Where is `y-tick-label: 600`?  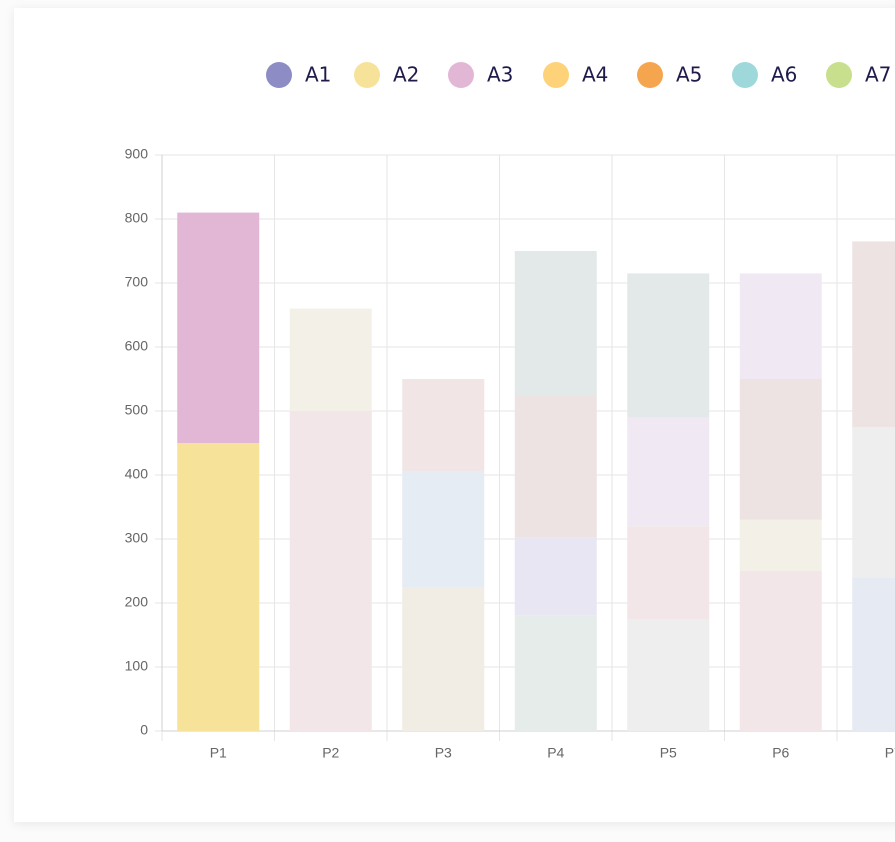
y-tick-label: 600 is located at coordinates (137, 346).